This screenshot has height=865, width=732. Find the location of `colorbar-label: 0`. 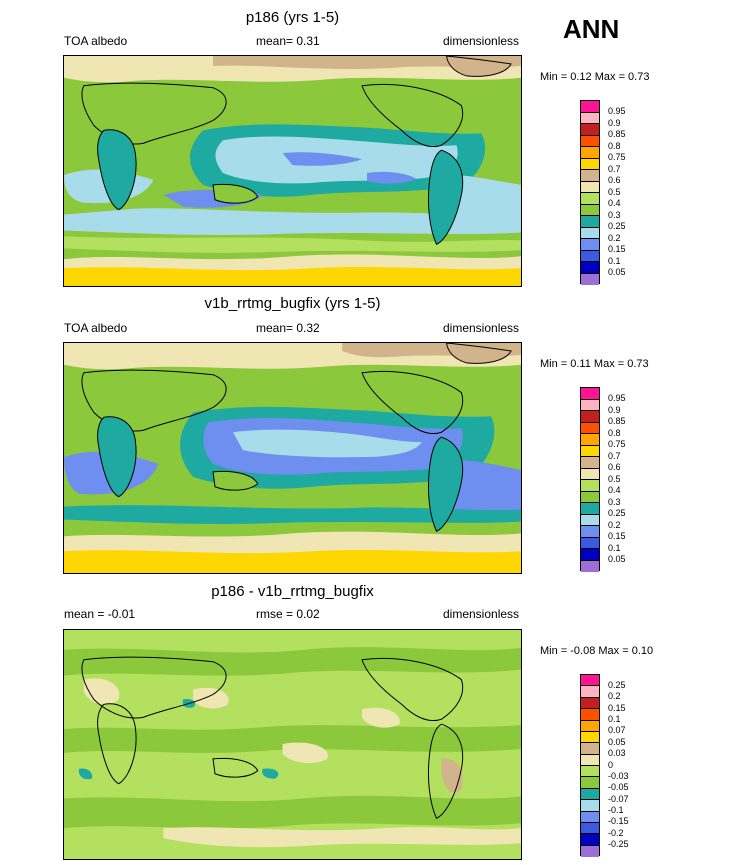

colorbar-label: 0 is located at coordinates (611, 764).